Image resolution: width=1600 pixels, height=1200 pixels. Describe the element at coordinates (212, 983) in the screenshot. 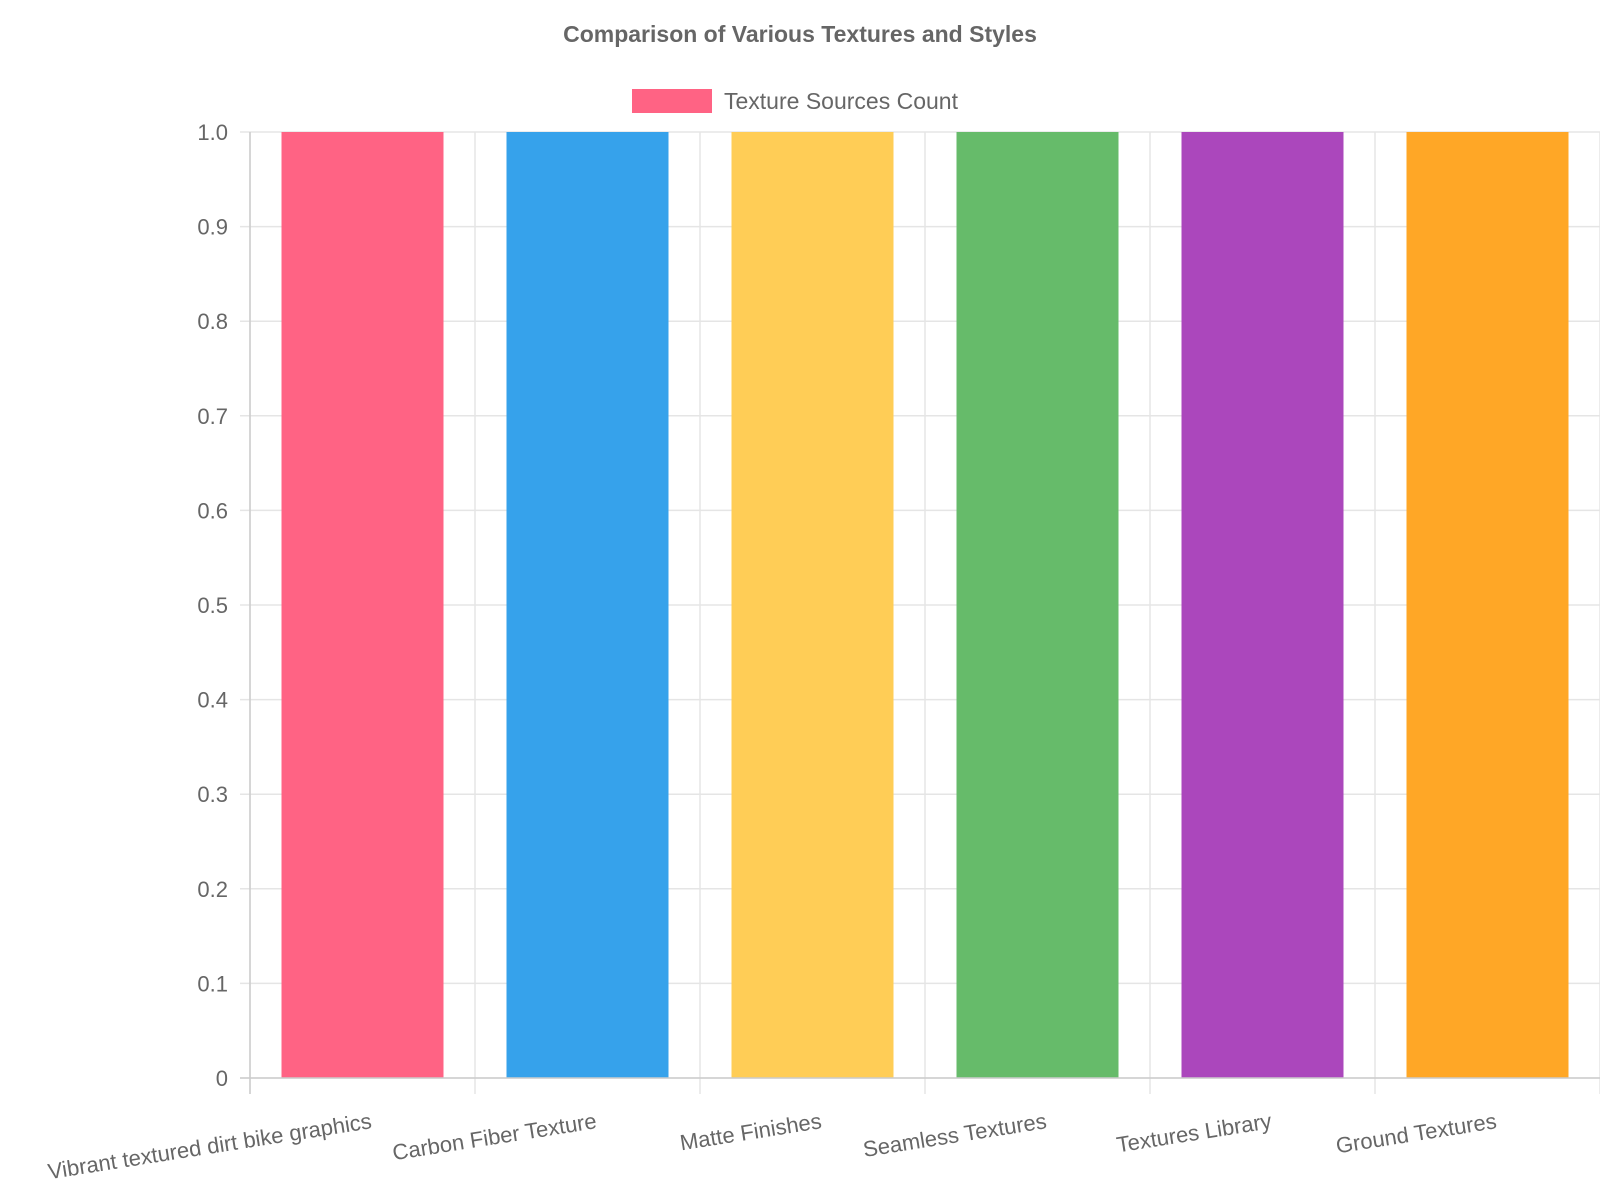

I see `y-tick-label: 0.1` at that location.